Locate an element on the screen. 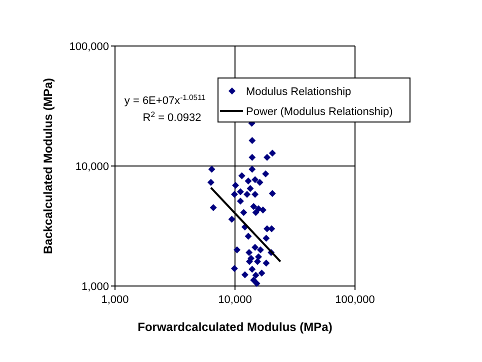  y-axis-title: Backcalculated Modulus (MPa) is located at coordinates (48, 166).